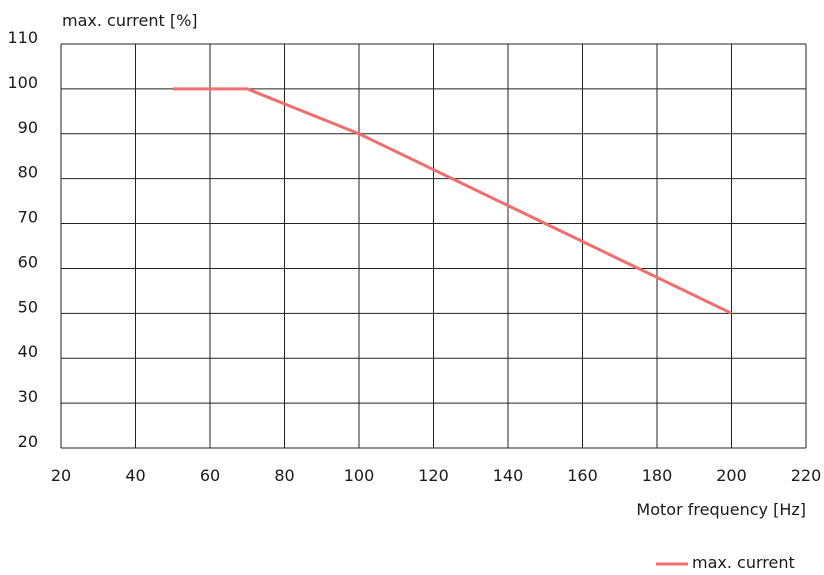 This screenshot has height=575, width=824. What do you see at coordinates (28, 351) in the screenshot?
I see `y-tick-label: 40` at bounding box center [28, 351].